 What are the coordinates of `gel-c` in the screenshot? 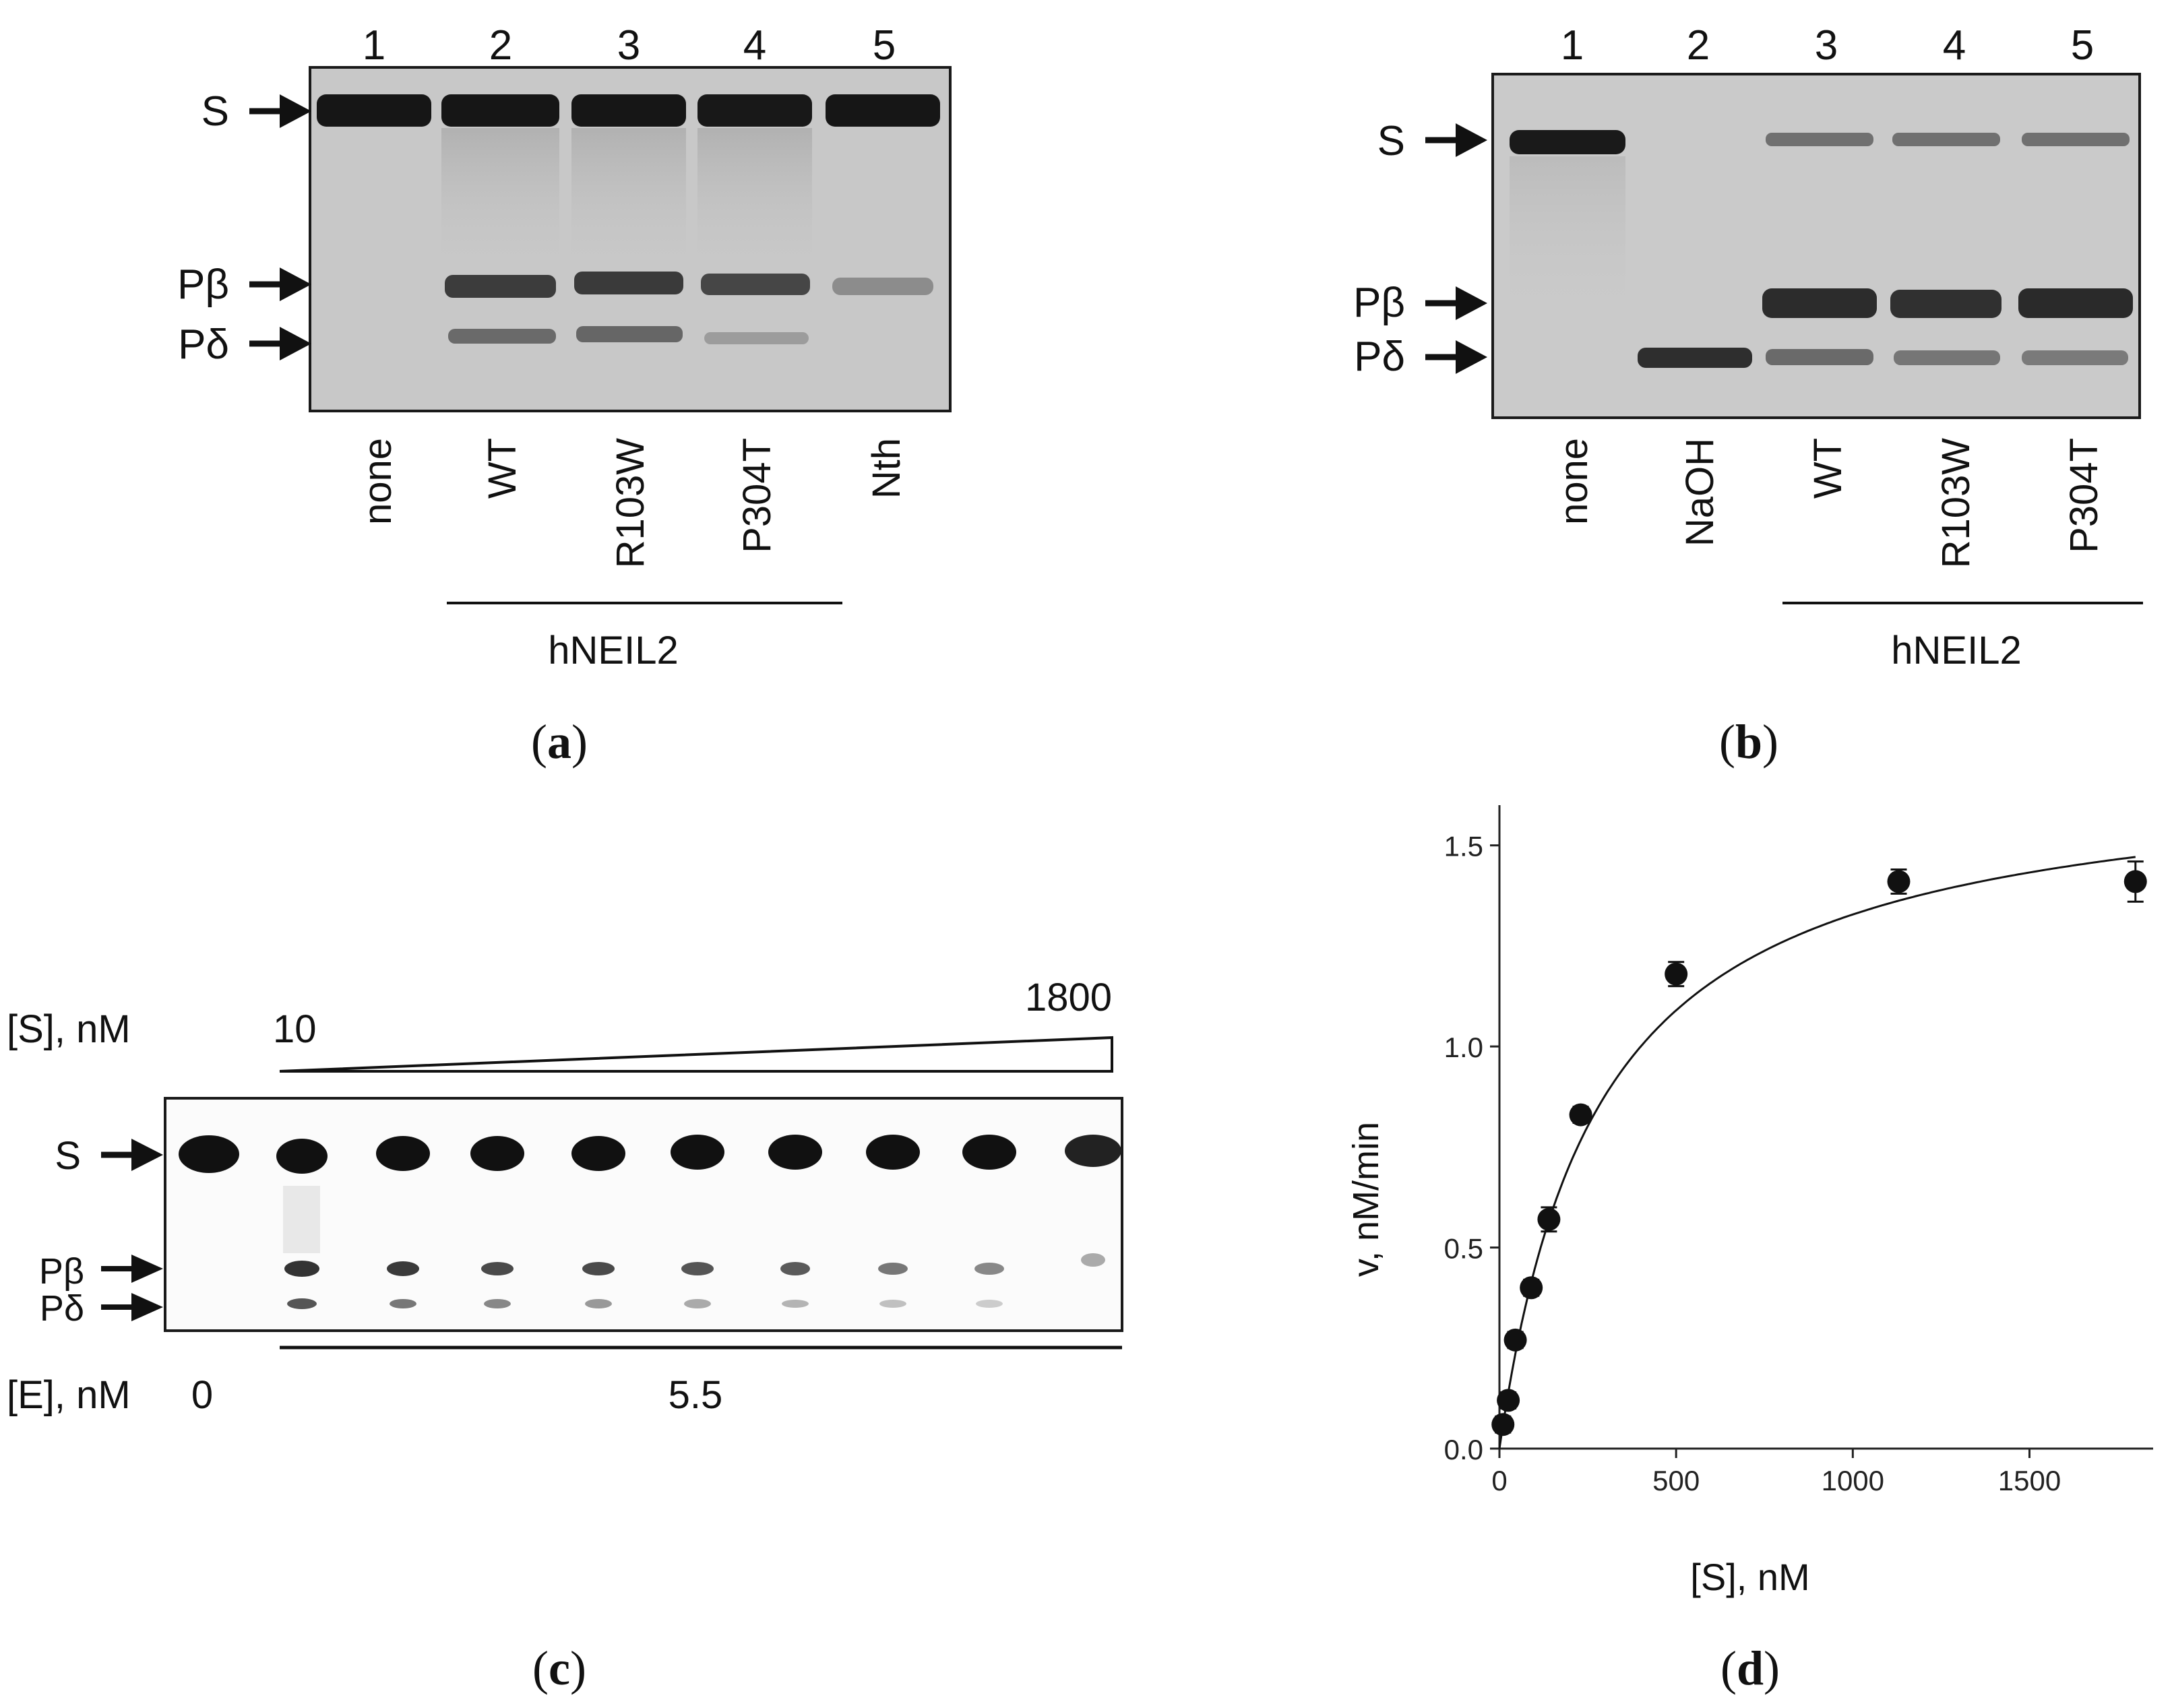 It's located at (643, 1214).